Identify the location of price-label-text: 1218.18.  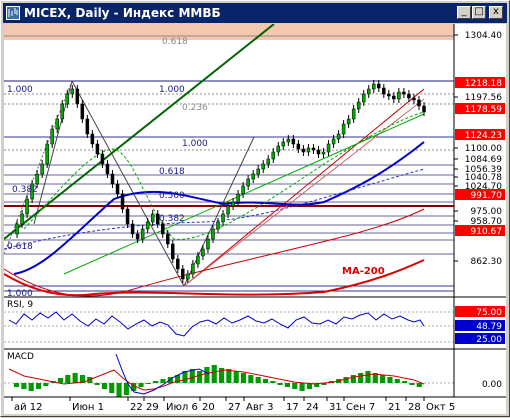
(483, 84).